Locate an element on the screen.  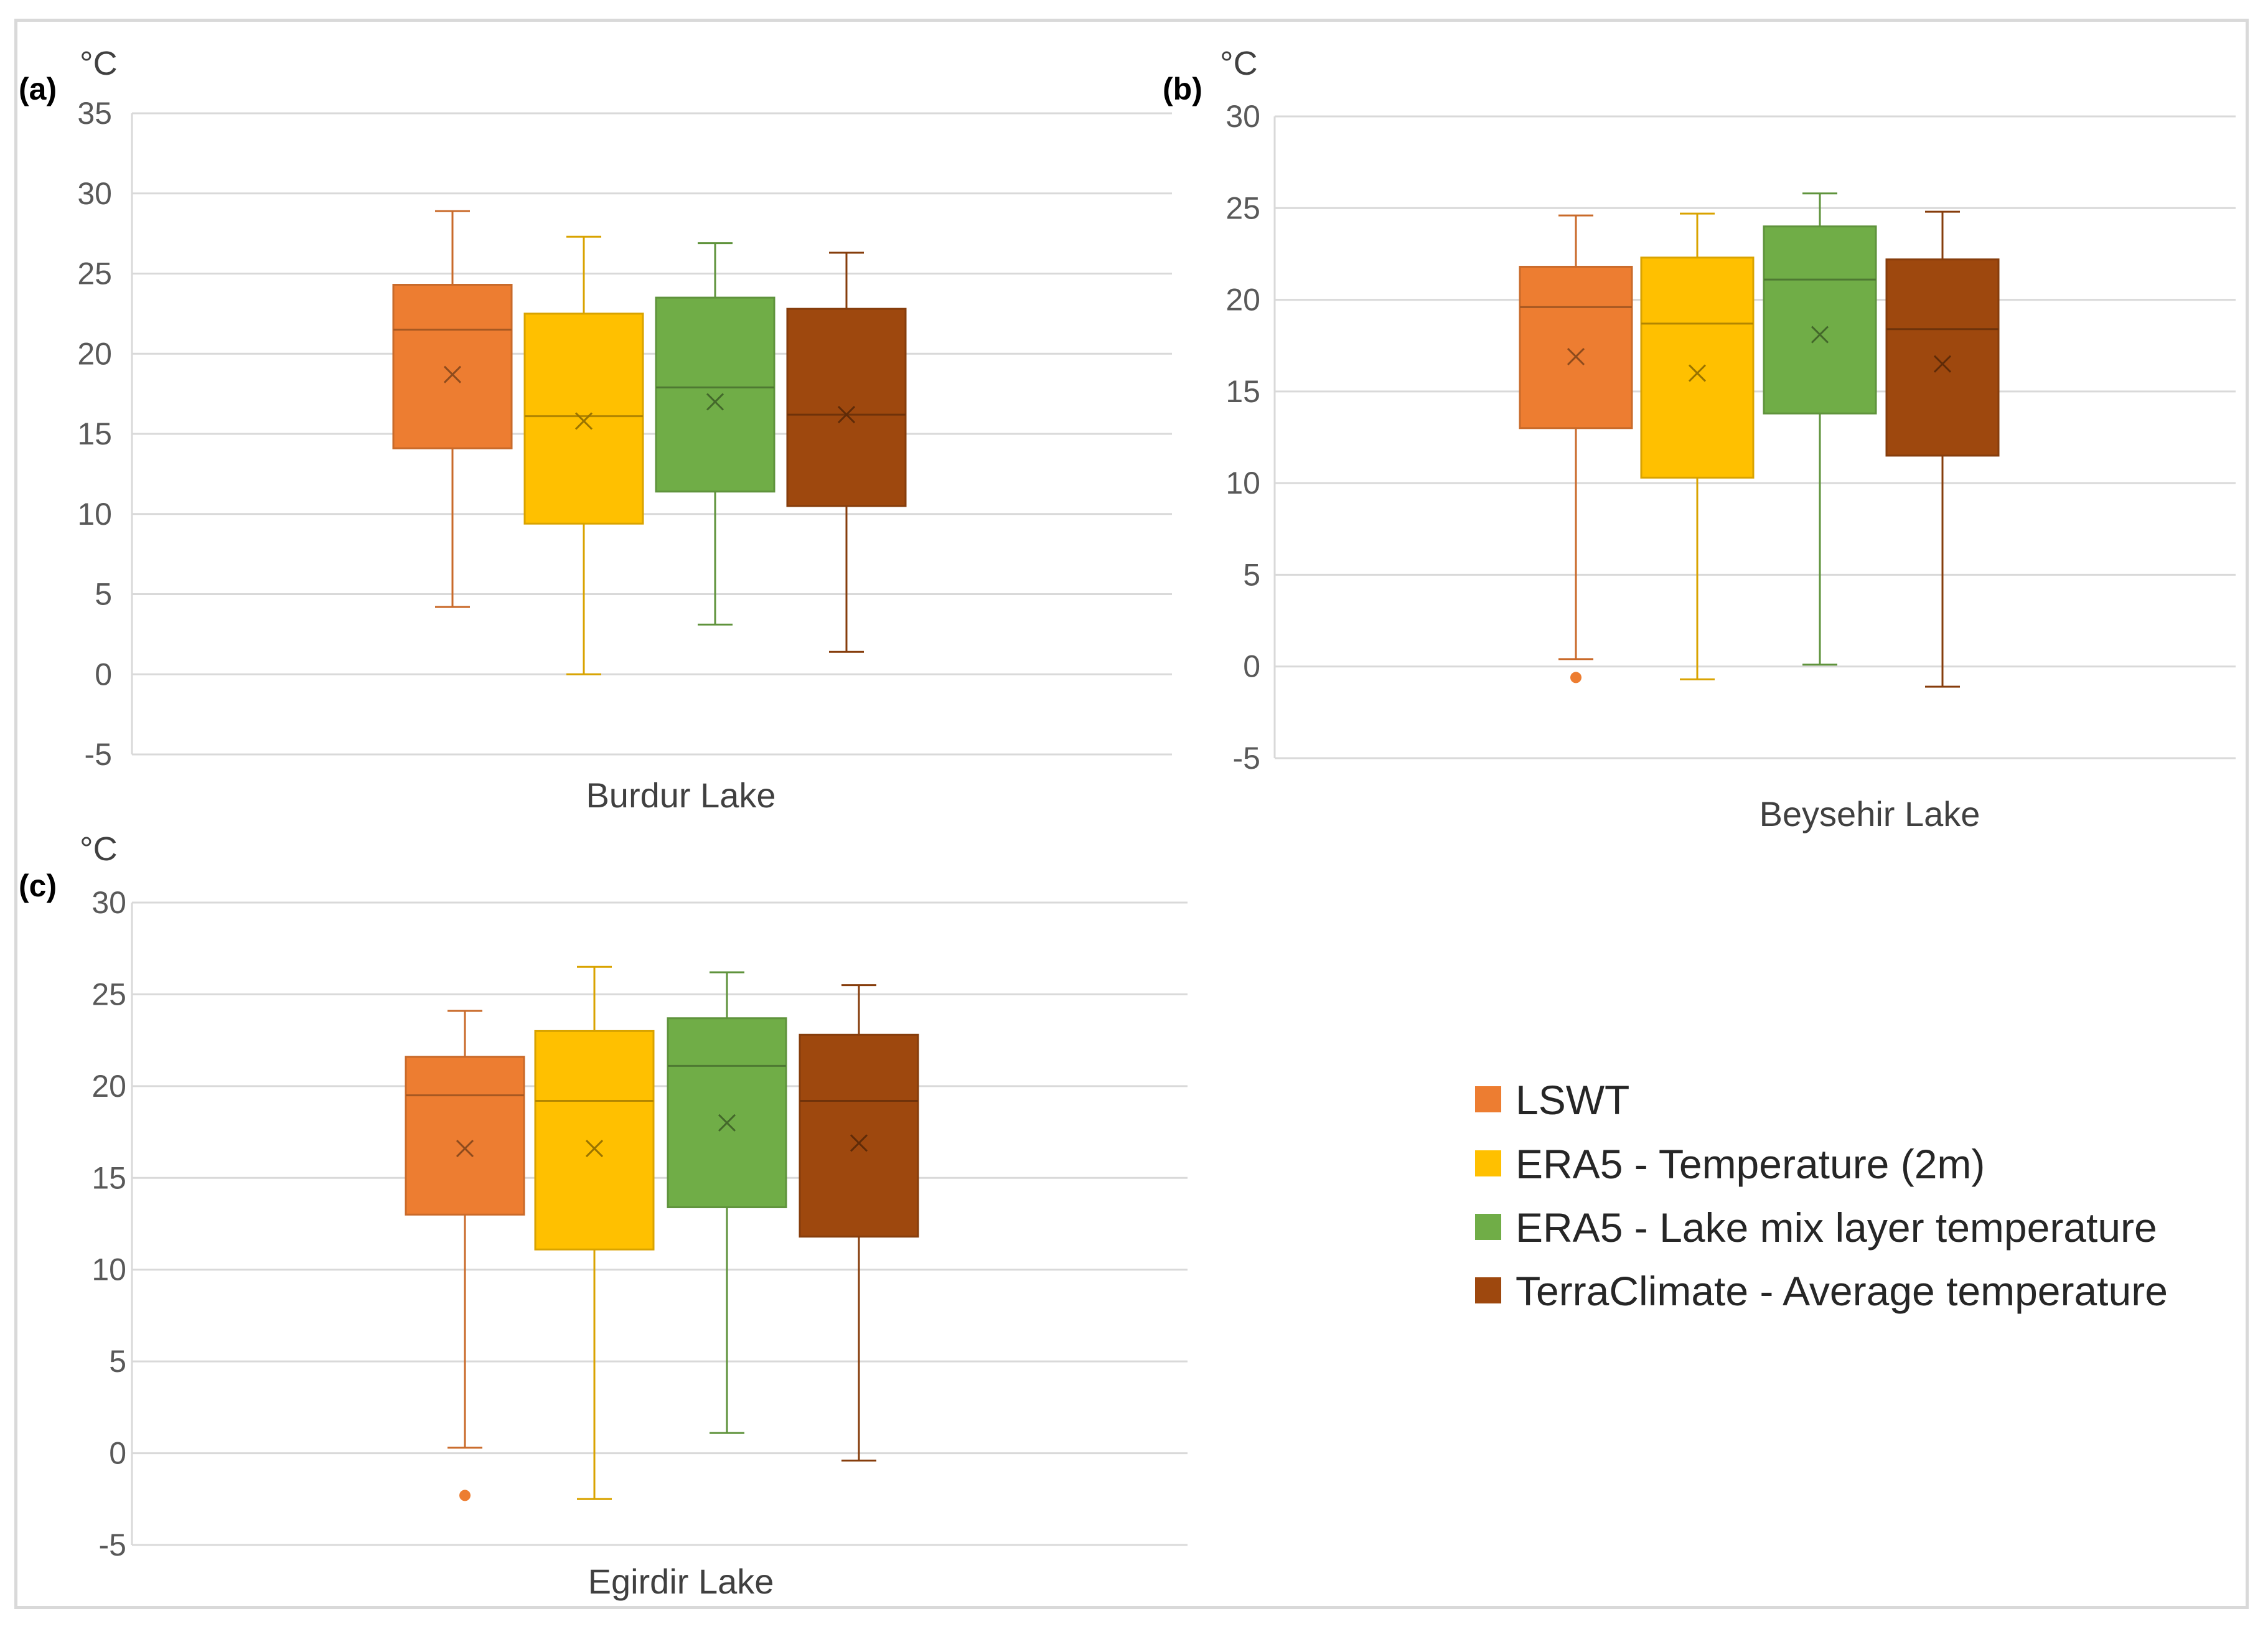
y-unit-b: °C is located at coordinates (1239, 64).